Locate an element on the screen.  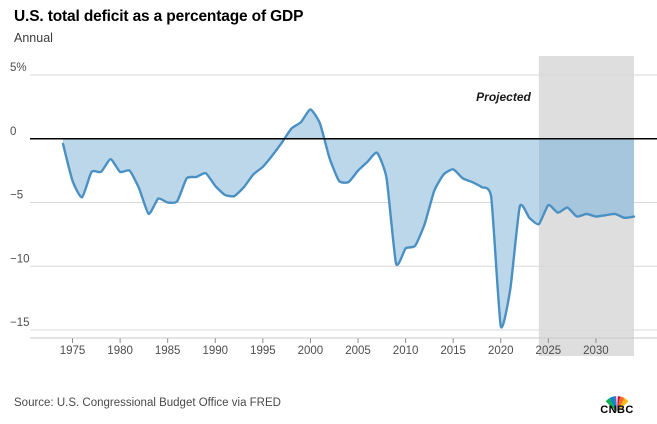
svg-text: Projected is located at coordinates (503, 97).